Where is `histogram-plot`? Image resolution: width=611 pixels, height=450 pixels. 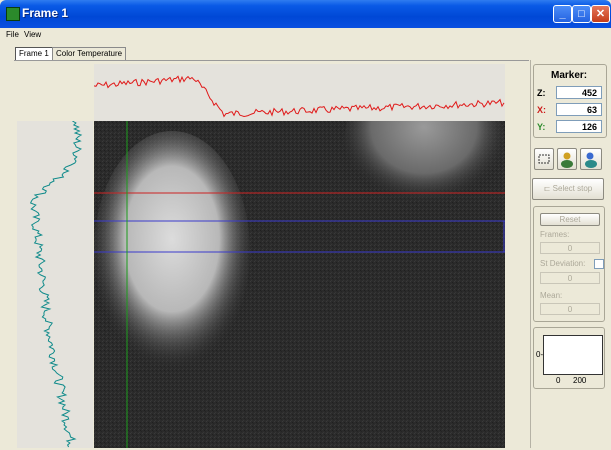 histogram-plot is located at coordinates (573, 355).